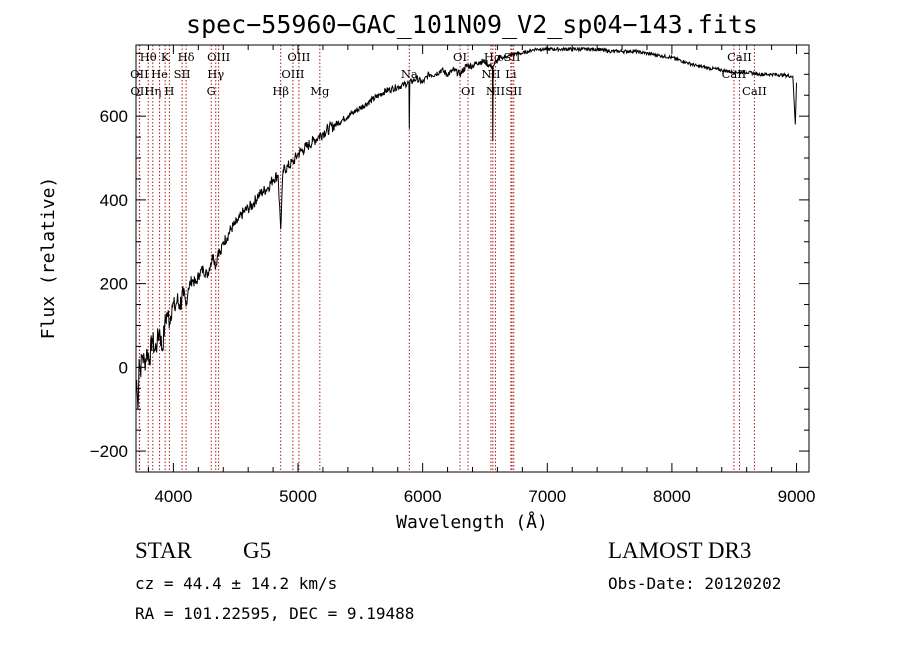  What do you see at coordinates (547, 496) in the screenshot?
I see `x-tick-label-3: 7000` at bounding box center [547, 496].